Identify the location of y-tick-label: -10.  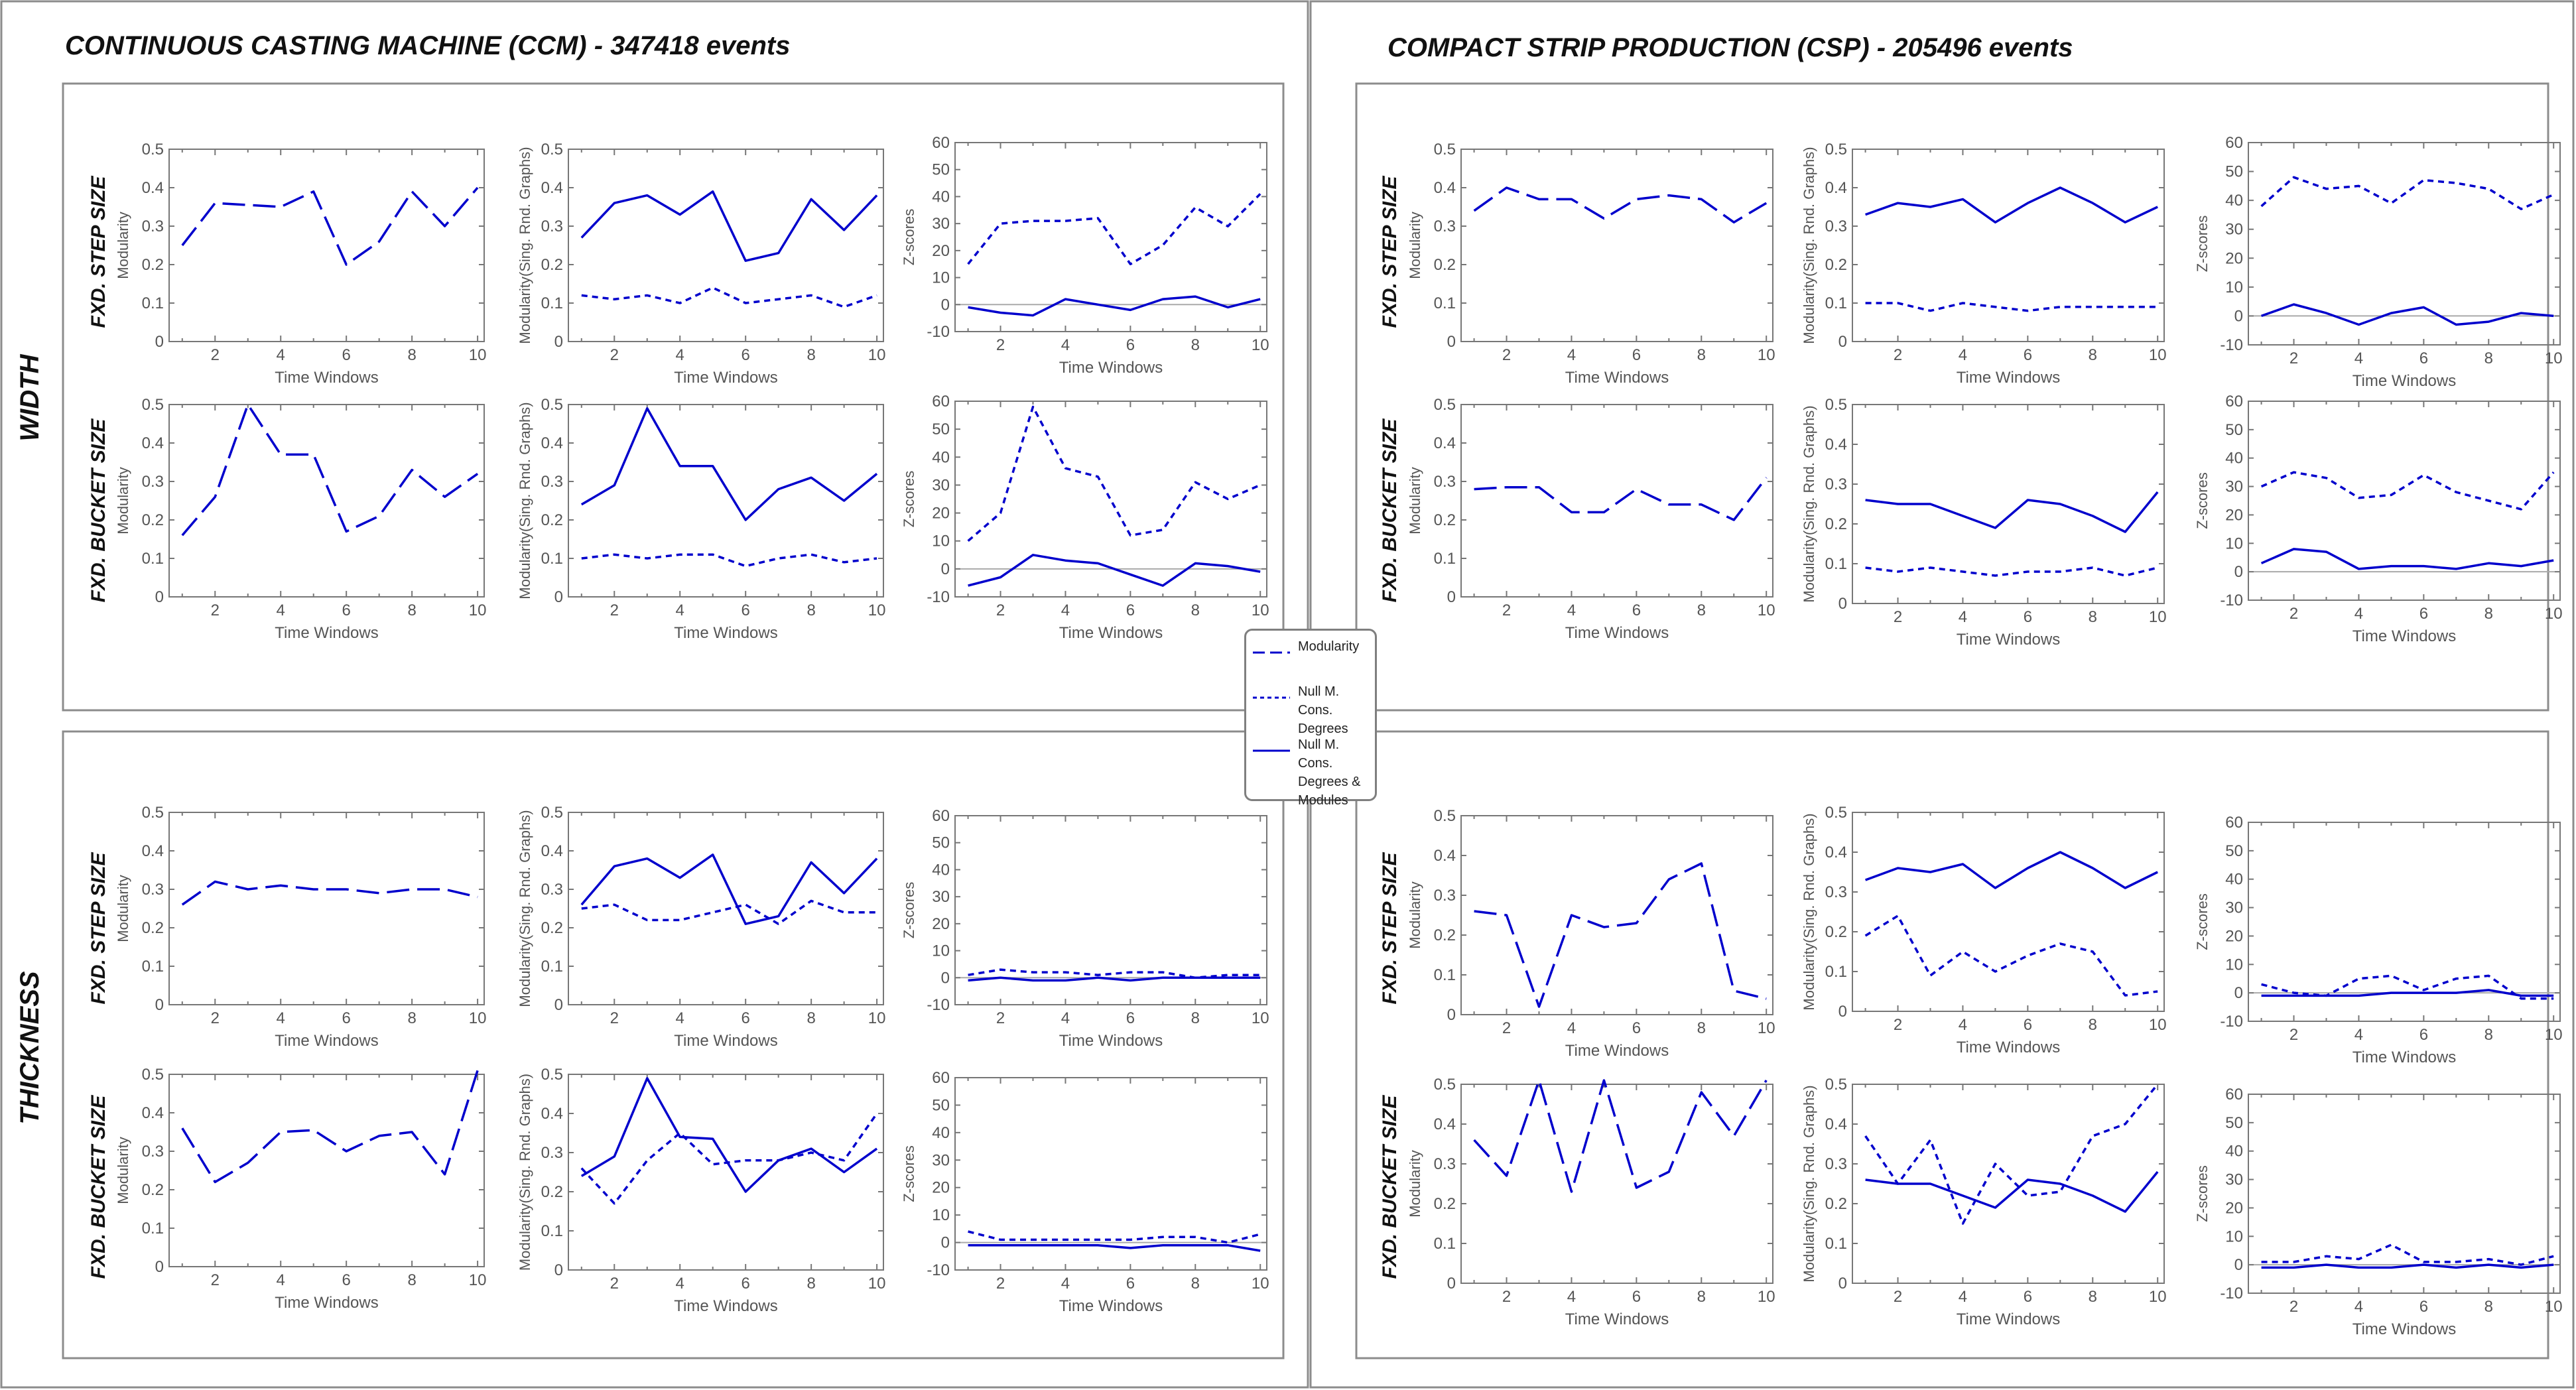
(939, 332).